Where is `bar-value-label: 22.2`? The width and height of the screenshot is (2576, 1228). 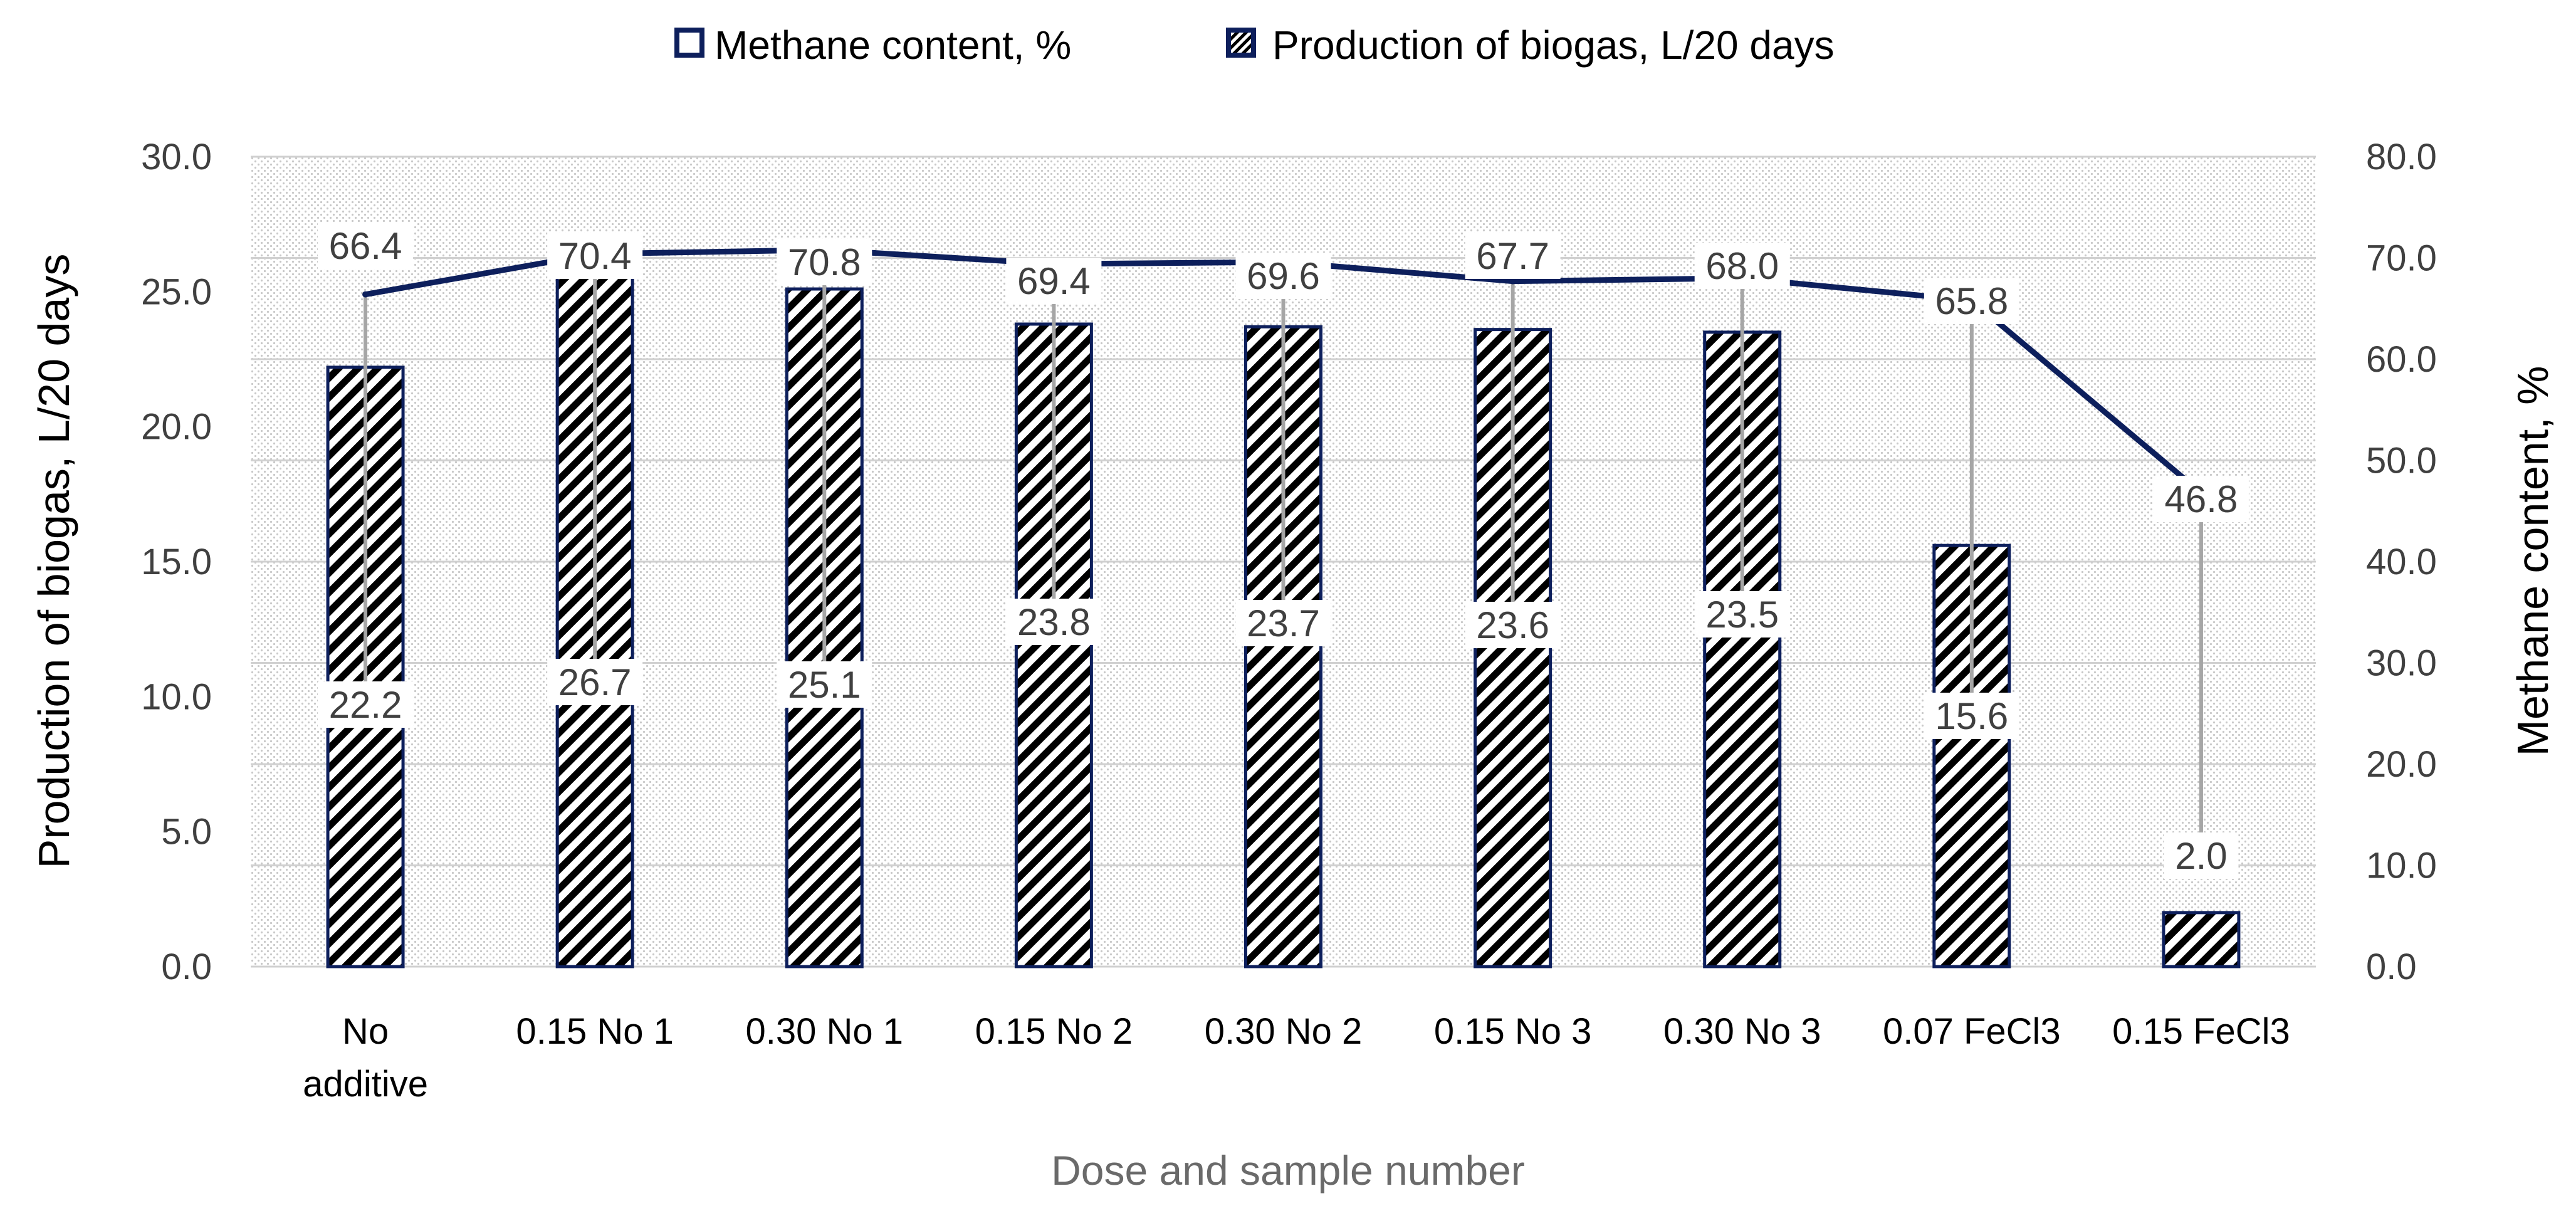 bar-value-label: 22.2 is located at coordinates (365, 705).